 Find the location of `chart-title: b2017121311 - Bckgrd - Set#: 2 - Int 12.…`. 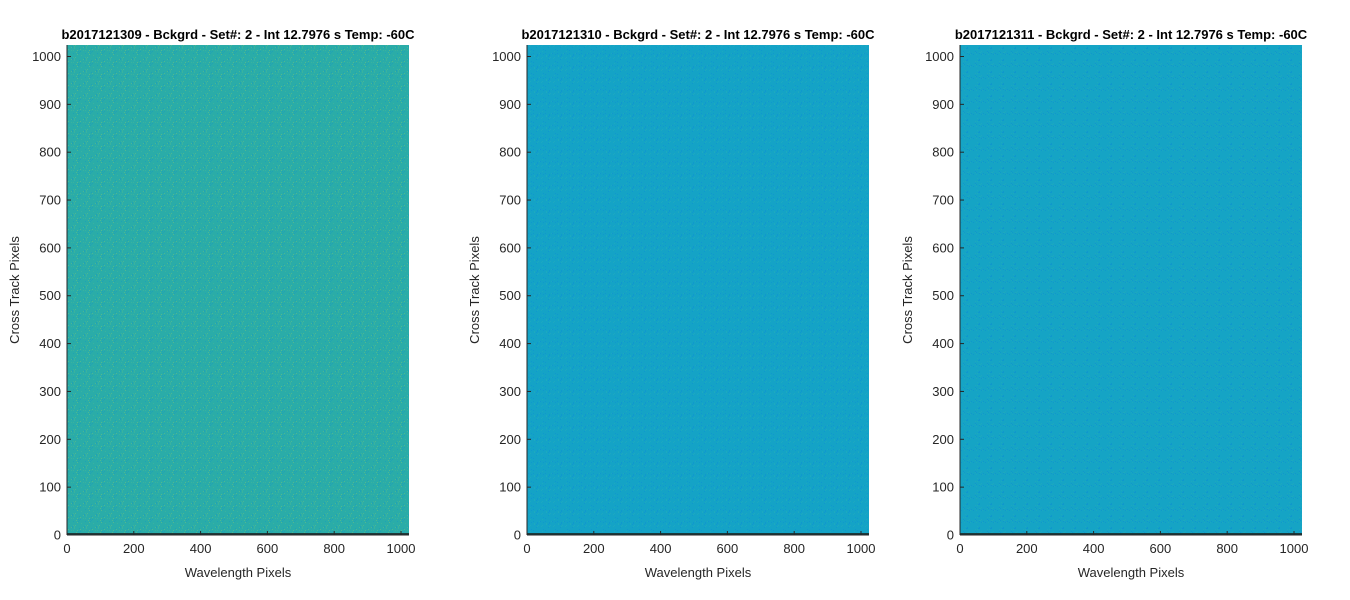

chart-title: b2017121311 - Bckgrd - Set#: 2 - Int 12.… is located at coordinates (1131, 34).